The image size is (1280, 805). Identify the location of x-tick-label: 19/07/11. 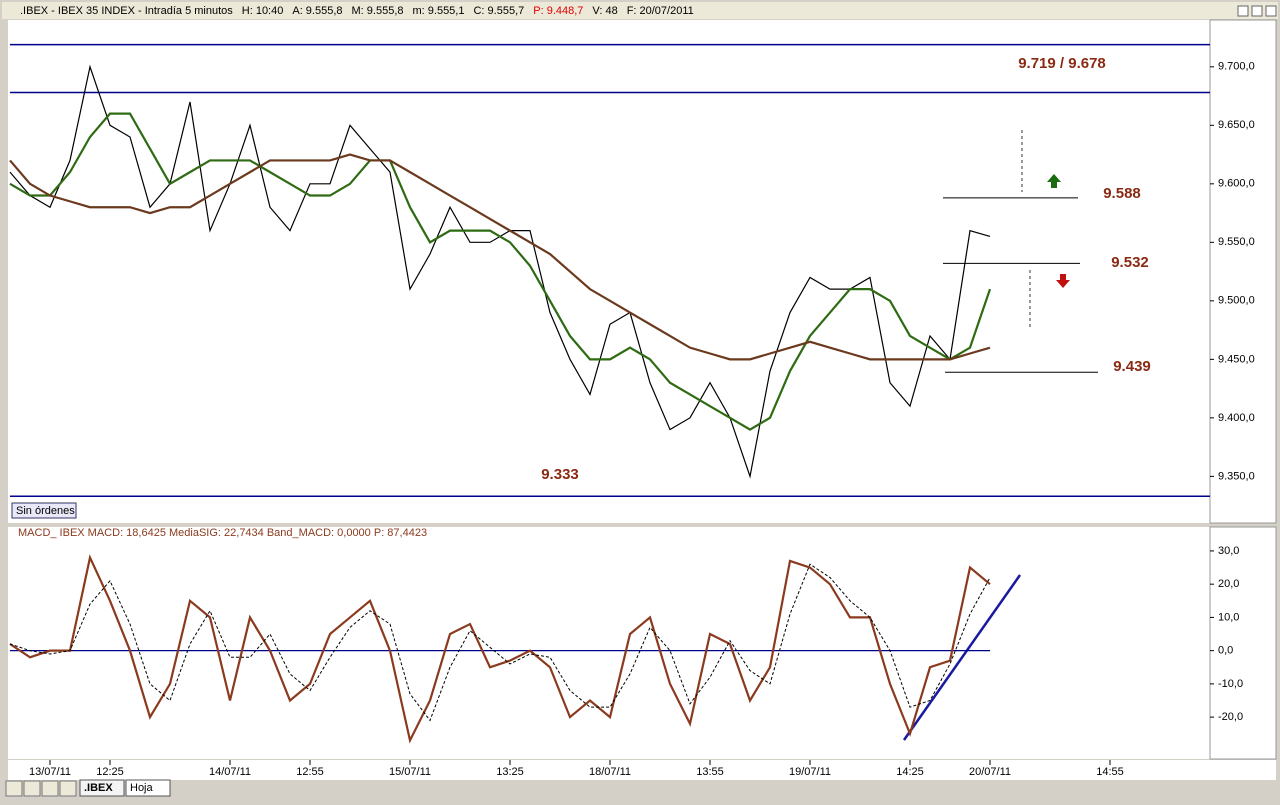
(810, 772).